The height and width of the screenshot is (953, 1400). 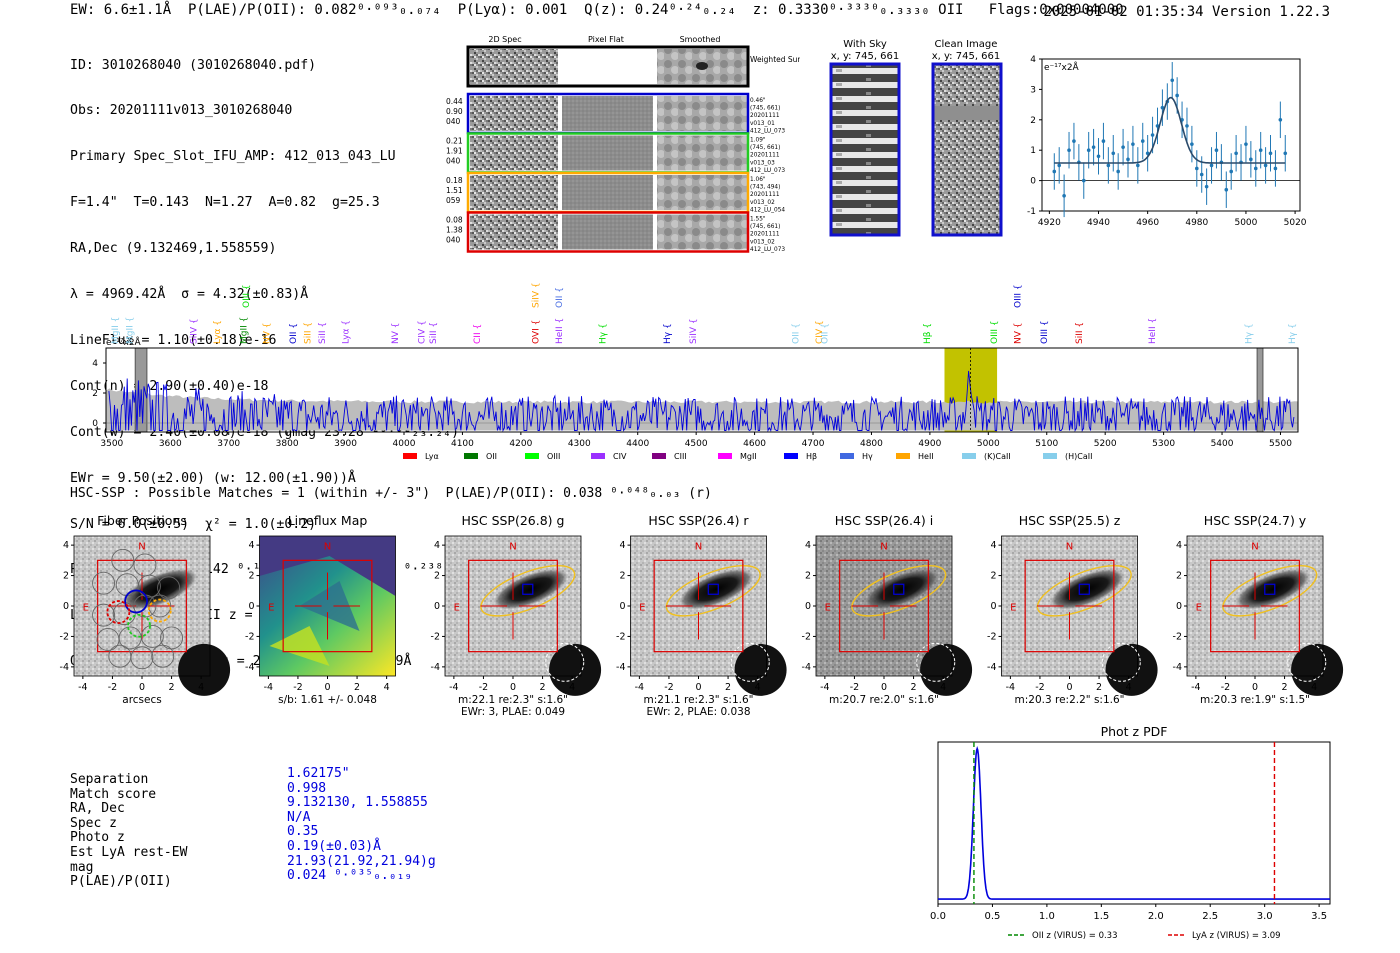 I want to click on panel-caption: m:22.1 re:2.3" s:1.6", so click(x=513, y=700).